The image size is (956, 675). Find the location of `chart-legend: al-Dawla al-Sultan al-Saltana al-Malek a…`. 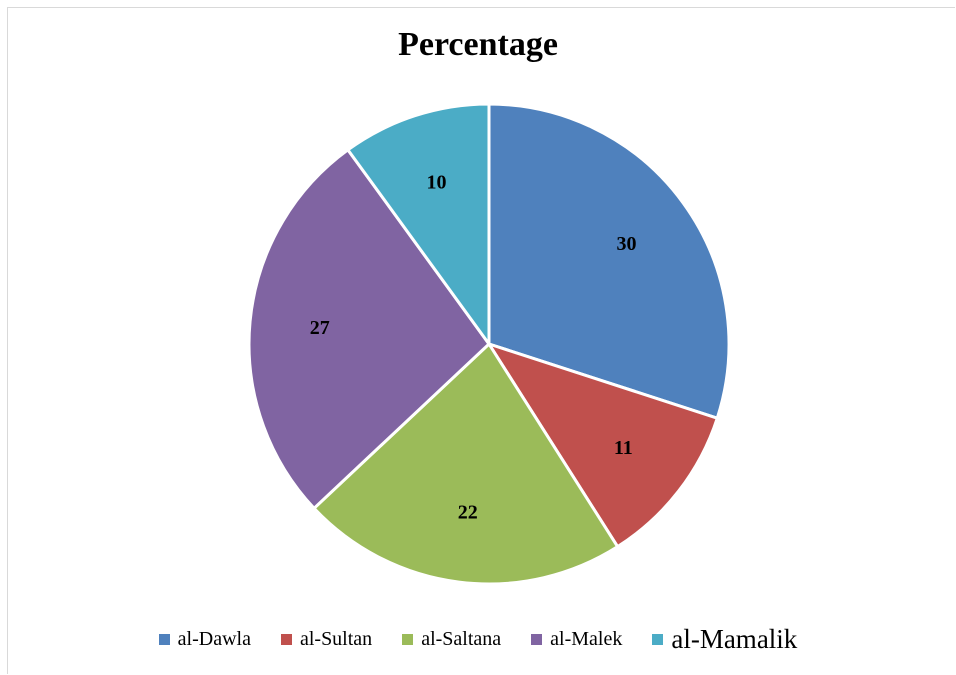

chart-legend: al-Dawla al-Sultan al-Saltana al-Malek a… is located at coordinates (478, 639).